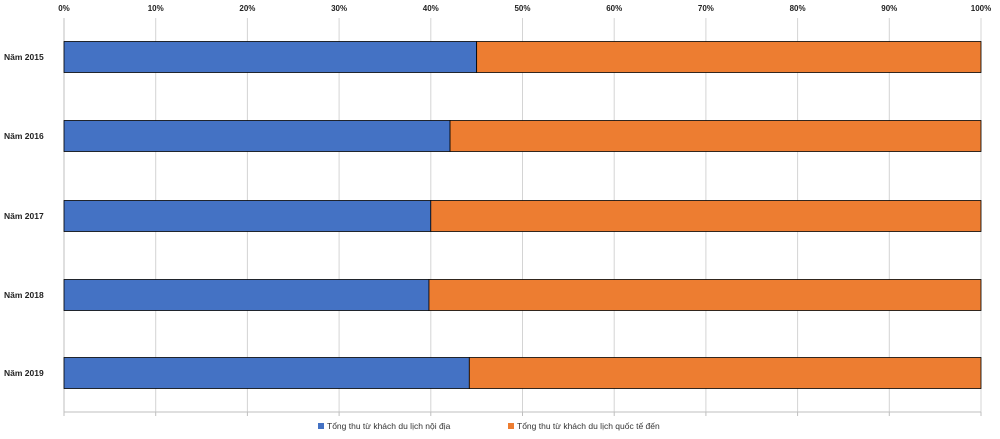  What do you see at coordinates (706, 8) in the screenshot?
I see `x-tick-label: 70%` at bounding box center [706, 8].